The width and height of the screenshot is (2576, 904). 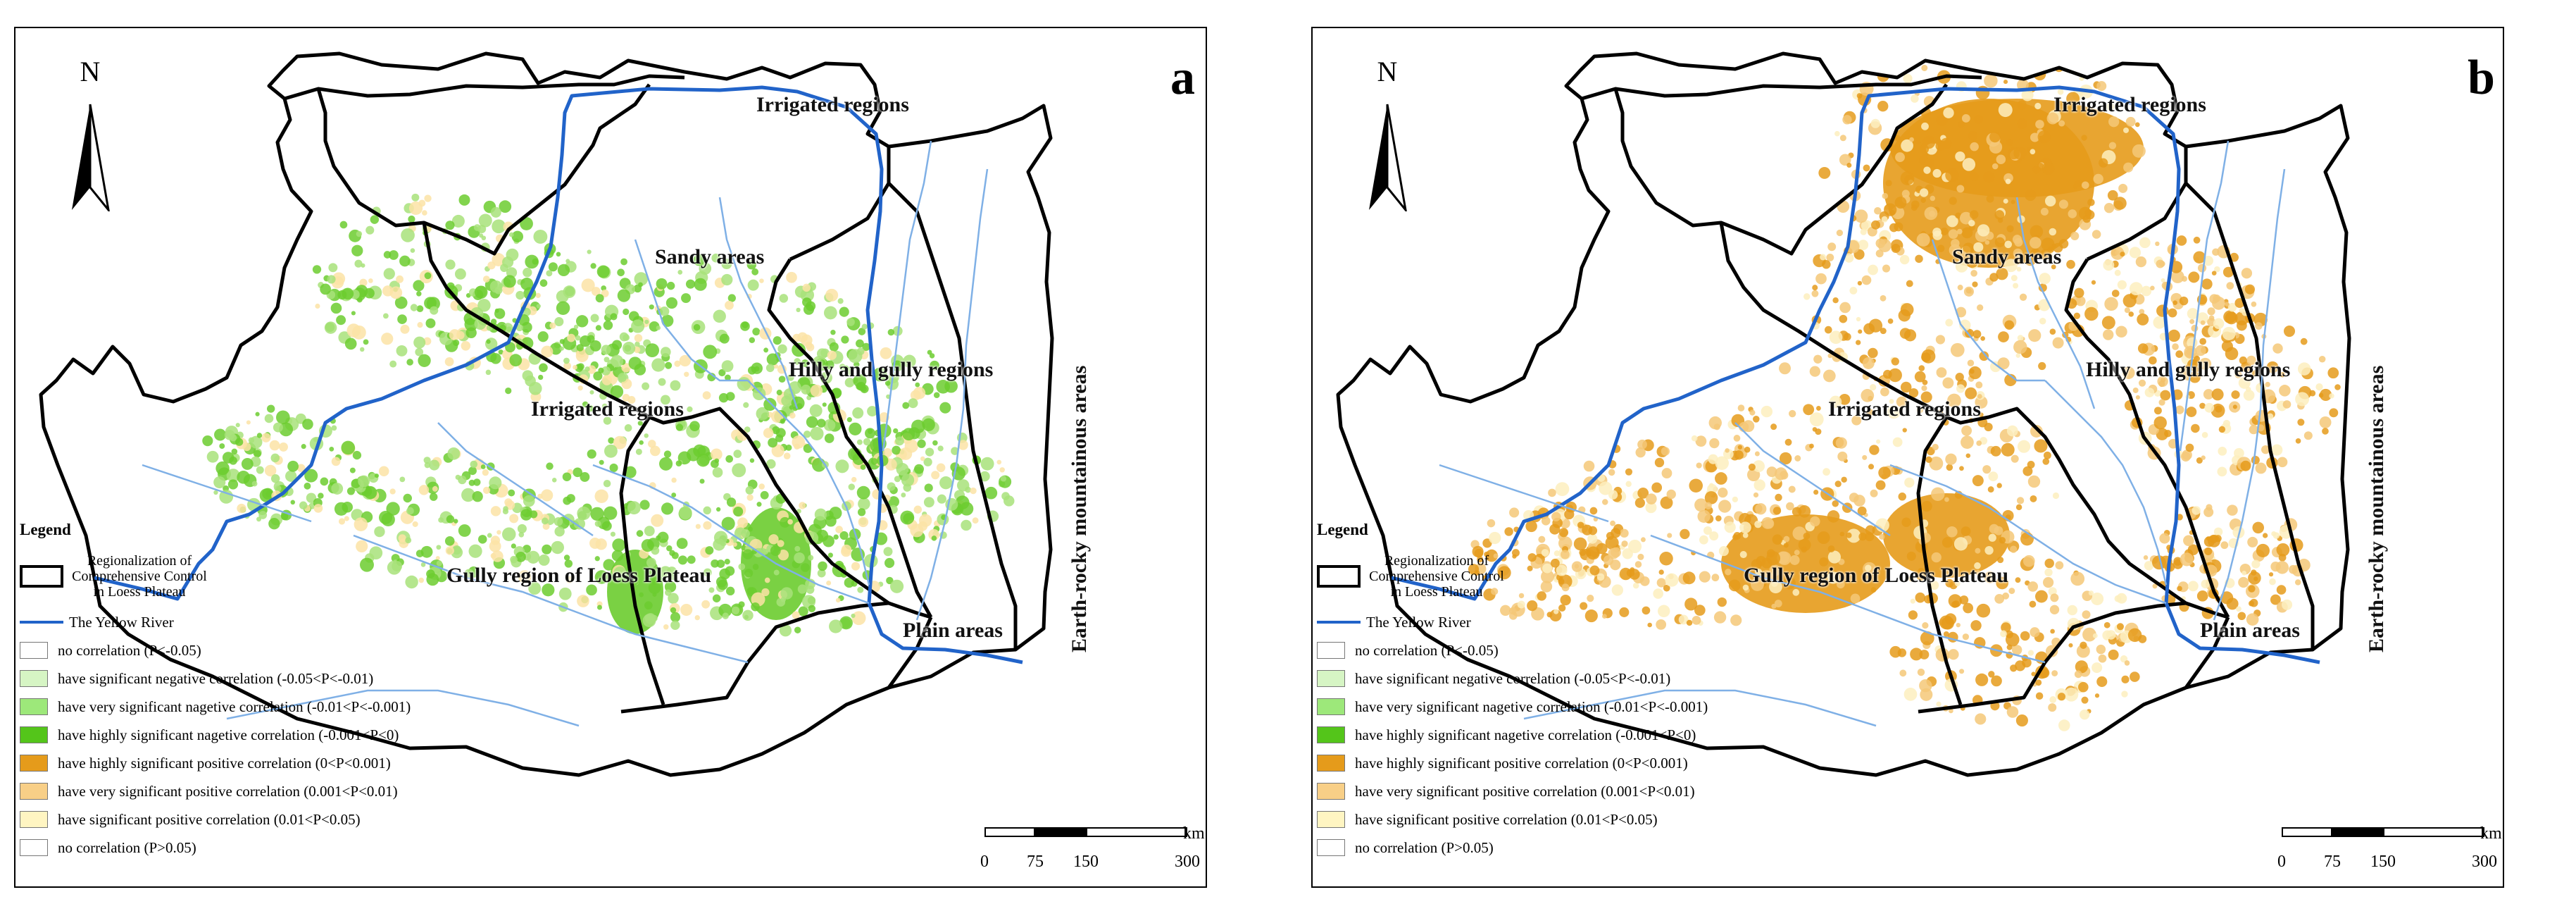 What do you see at coordinates (1339, 622) in the screenshot?
I see `river-swatch` at bounding box center [1339, 622].